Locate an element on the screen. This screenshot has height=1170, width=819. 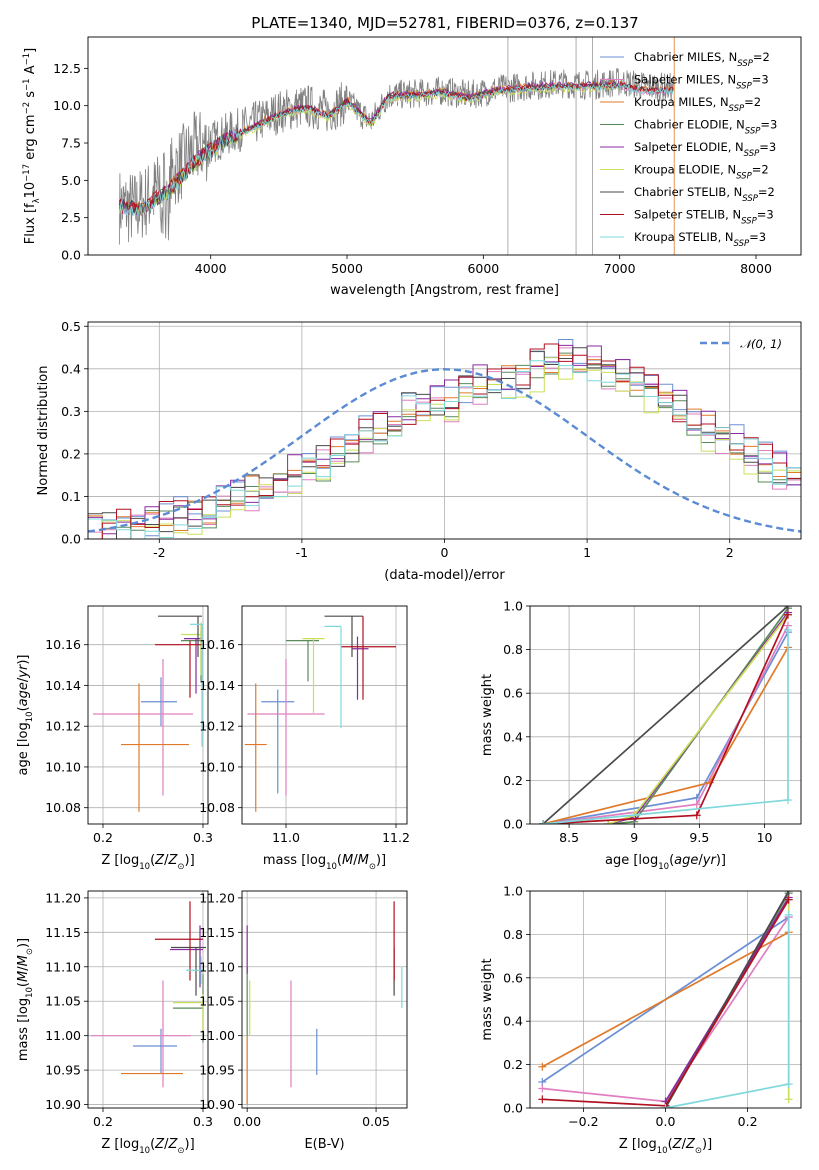
y-tick-label: 11.00 is located at coordinates (217, 1035).